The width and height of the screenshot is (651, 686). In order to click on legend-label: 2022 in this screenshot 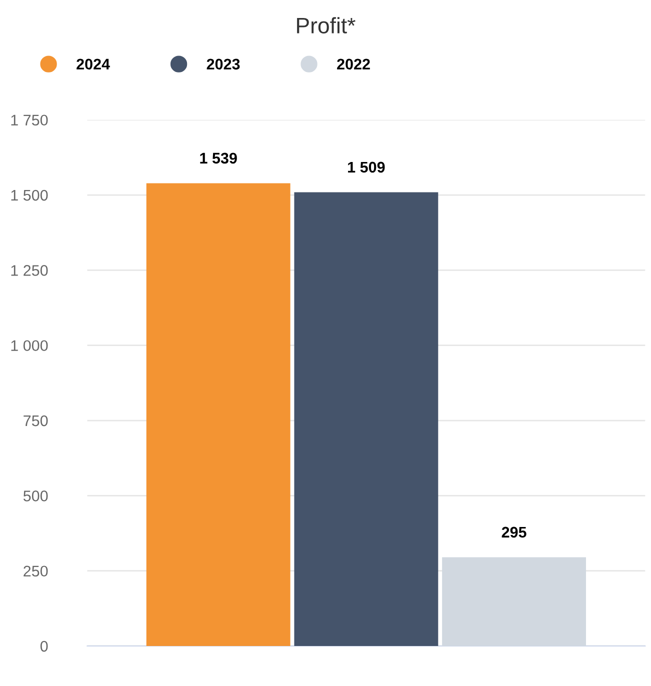, I will do `click(353, 64)`.